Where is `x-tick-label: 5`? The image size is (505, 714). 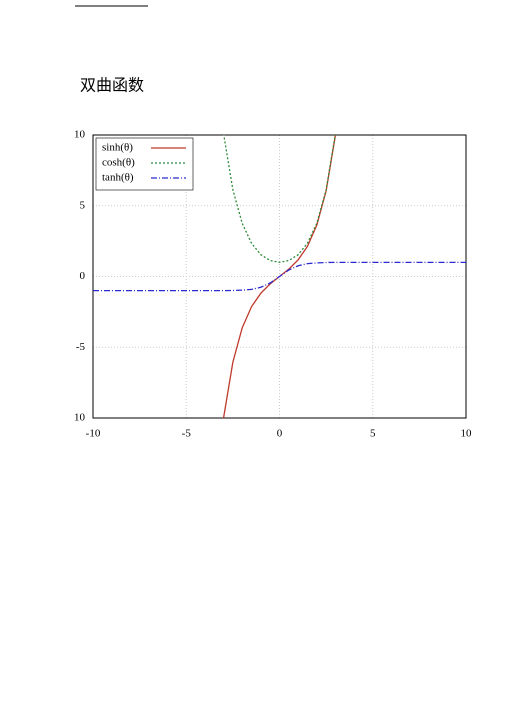
x-tick-label: 5 is located at coordinates (373, 434).